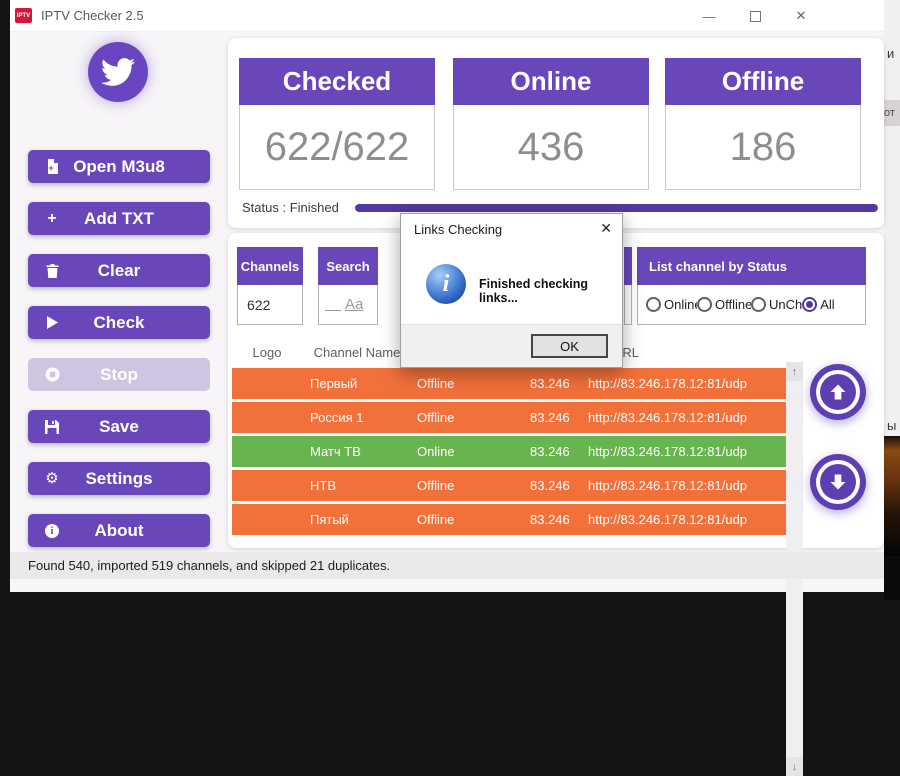 This screenshot has width=900, height=776. I want to click on match-case-icon: Aa, so click(354, 304).